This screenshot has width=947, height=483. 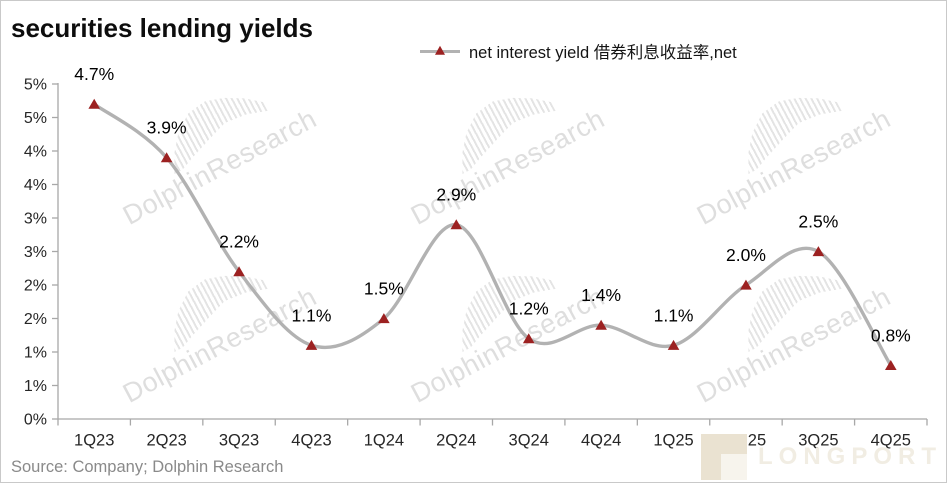 I want to click on x-axis-category-label: 2Q24, so click(x=456, y=441).